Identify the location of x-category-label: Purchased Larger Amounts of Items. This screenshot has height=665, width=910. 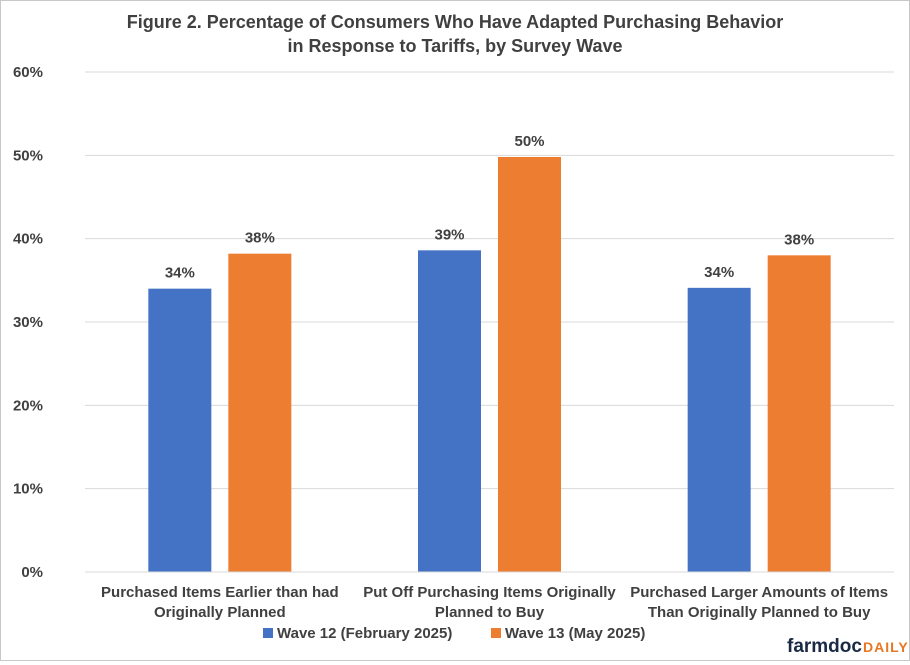
(759, 592).